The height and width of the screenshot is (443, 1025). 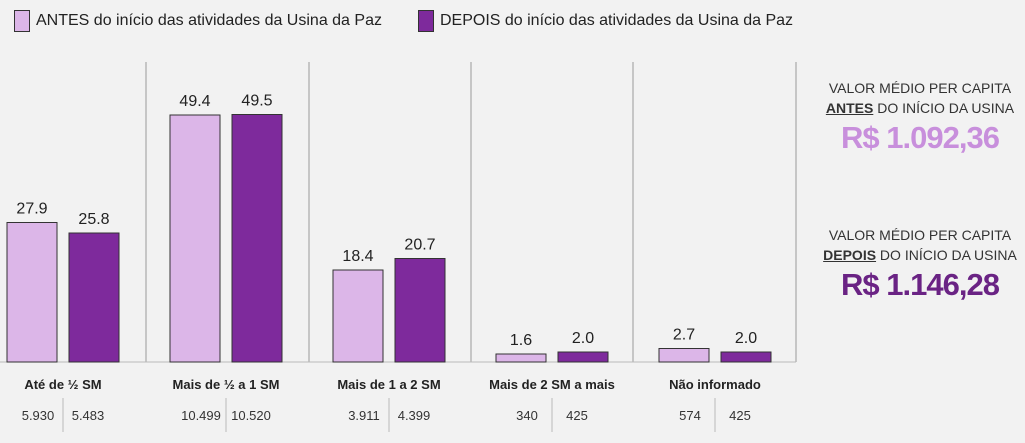 I want to click on side-antes-emph: ANTES, so click(x=849, y=108).